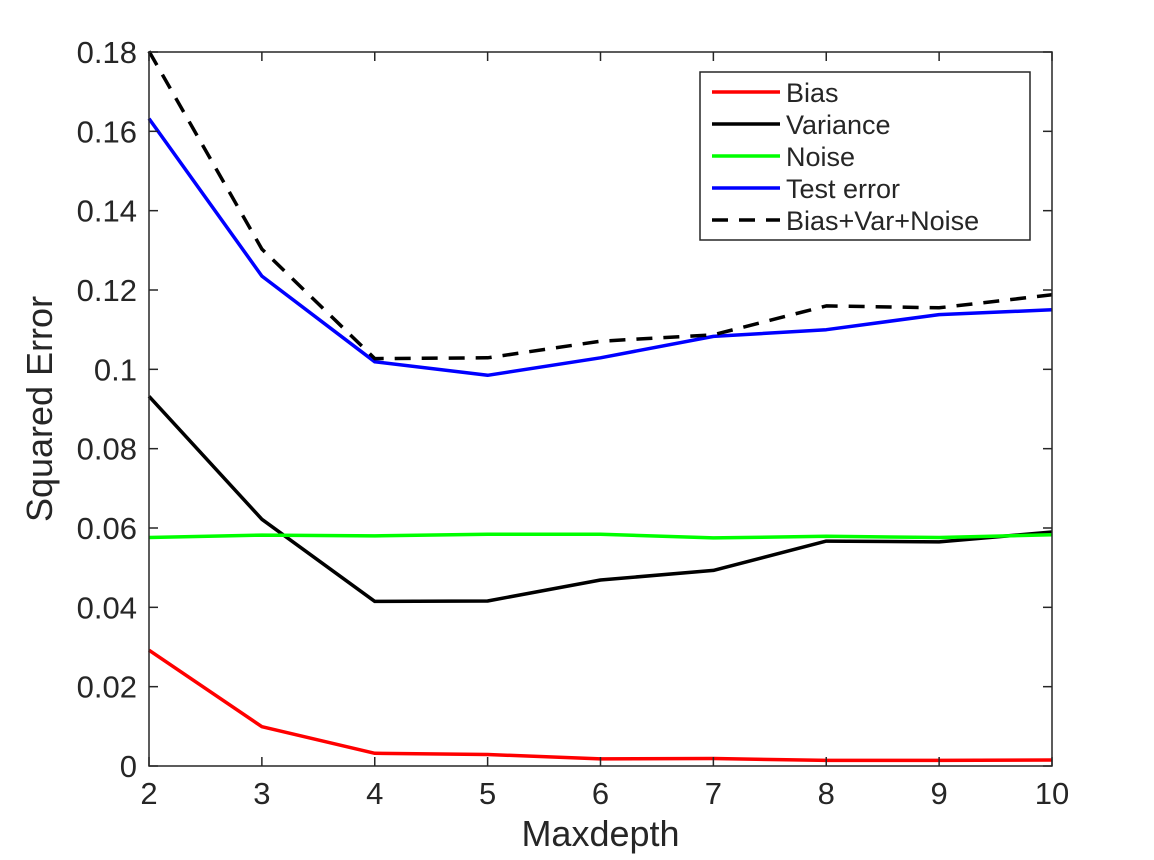 The height and width of the screenshot is (860, 1154). Describe the element at coordinates (115, 369) in the screenshot. I see `y-tick-label: 0.1` at that location.